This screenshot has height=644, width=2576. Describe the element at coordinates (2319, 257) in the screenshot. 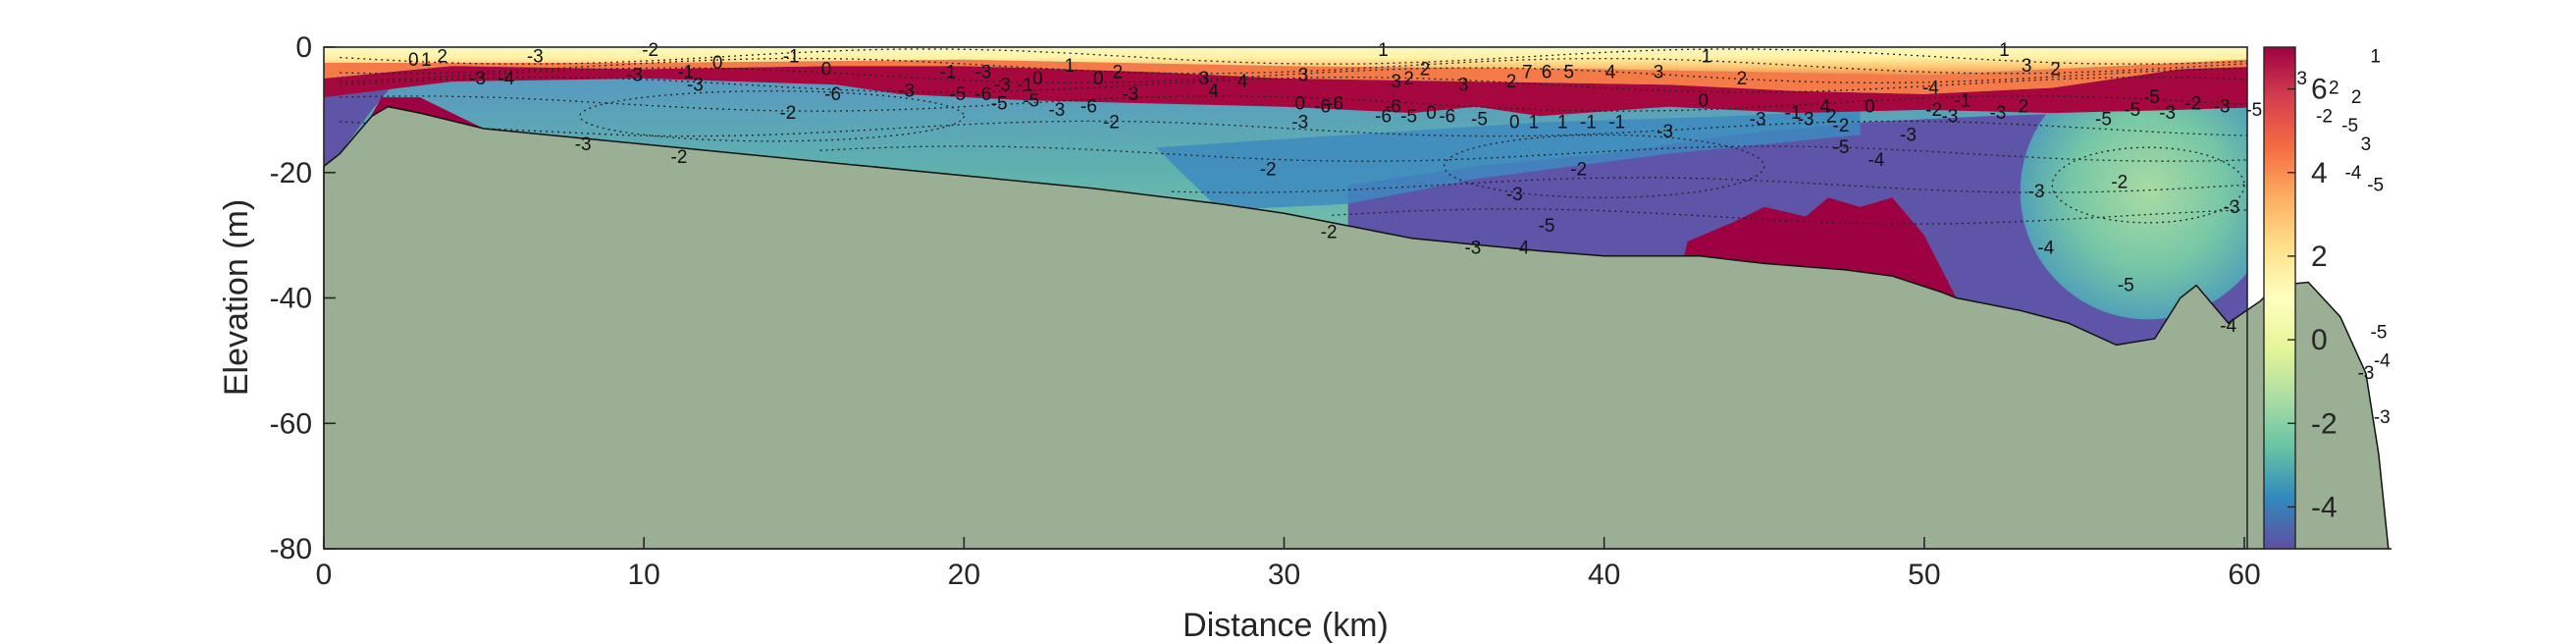

I see `colorbar-tick-label: 2` at that location.